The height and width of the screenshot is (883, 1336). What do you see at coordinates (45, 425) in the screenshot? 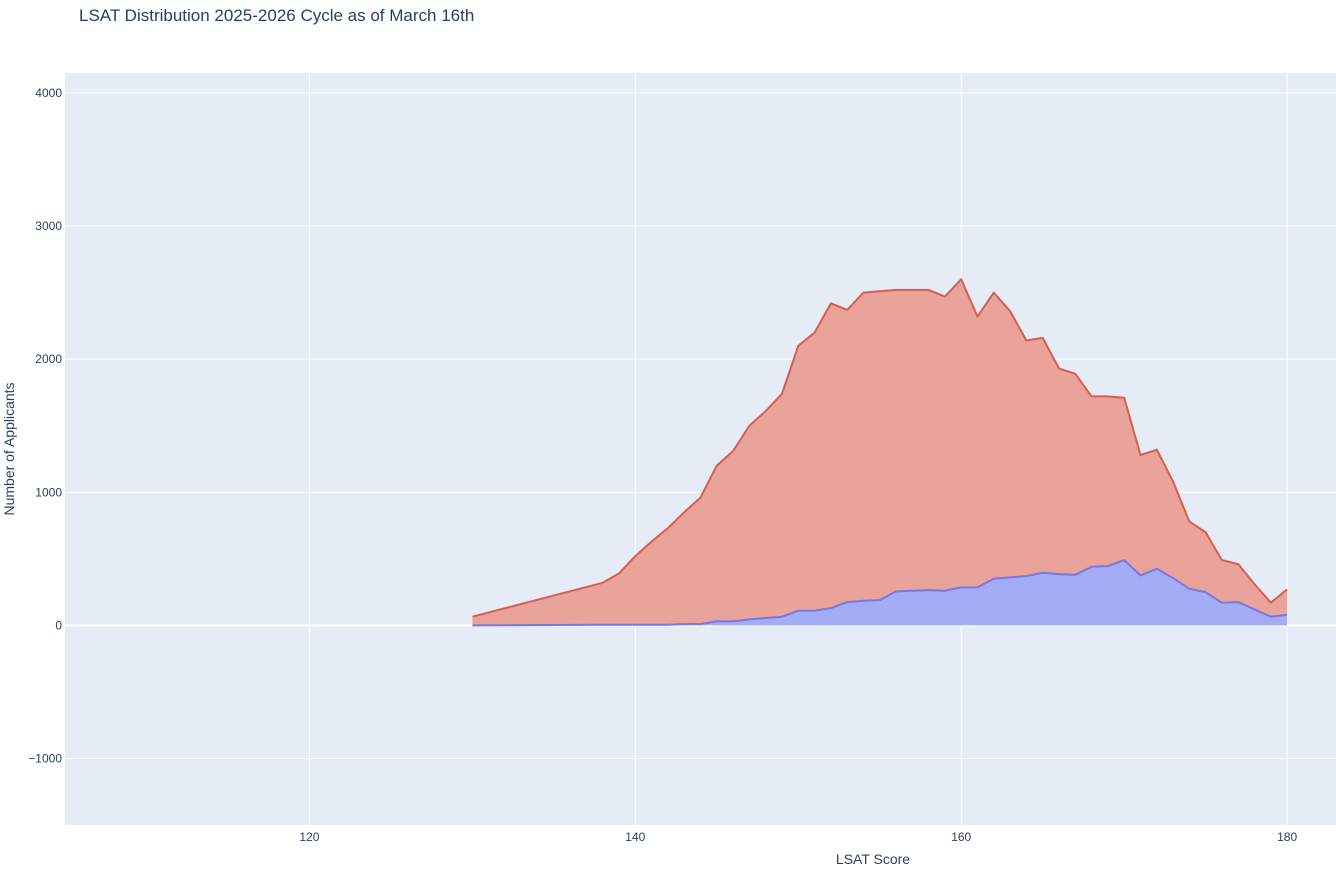
I see `y-tick-labels: −1000 0 1000 2000 3000 4000` at bounding box center [45, 425].